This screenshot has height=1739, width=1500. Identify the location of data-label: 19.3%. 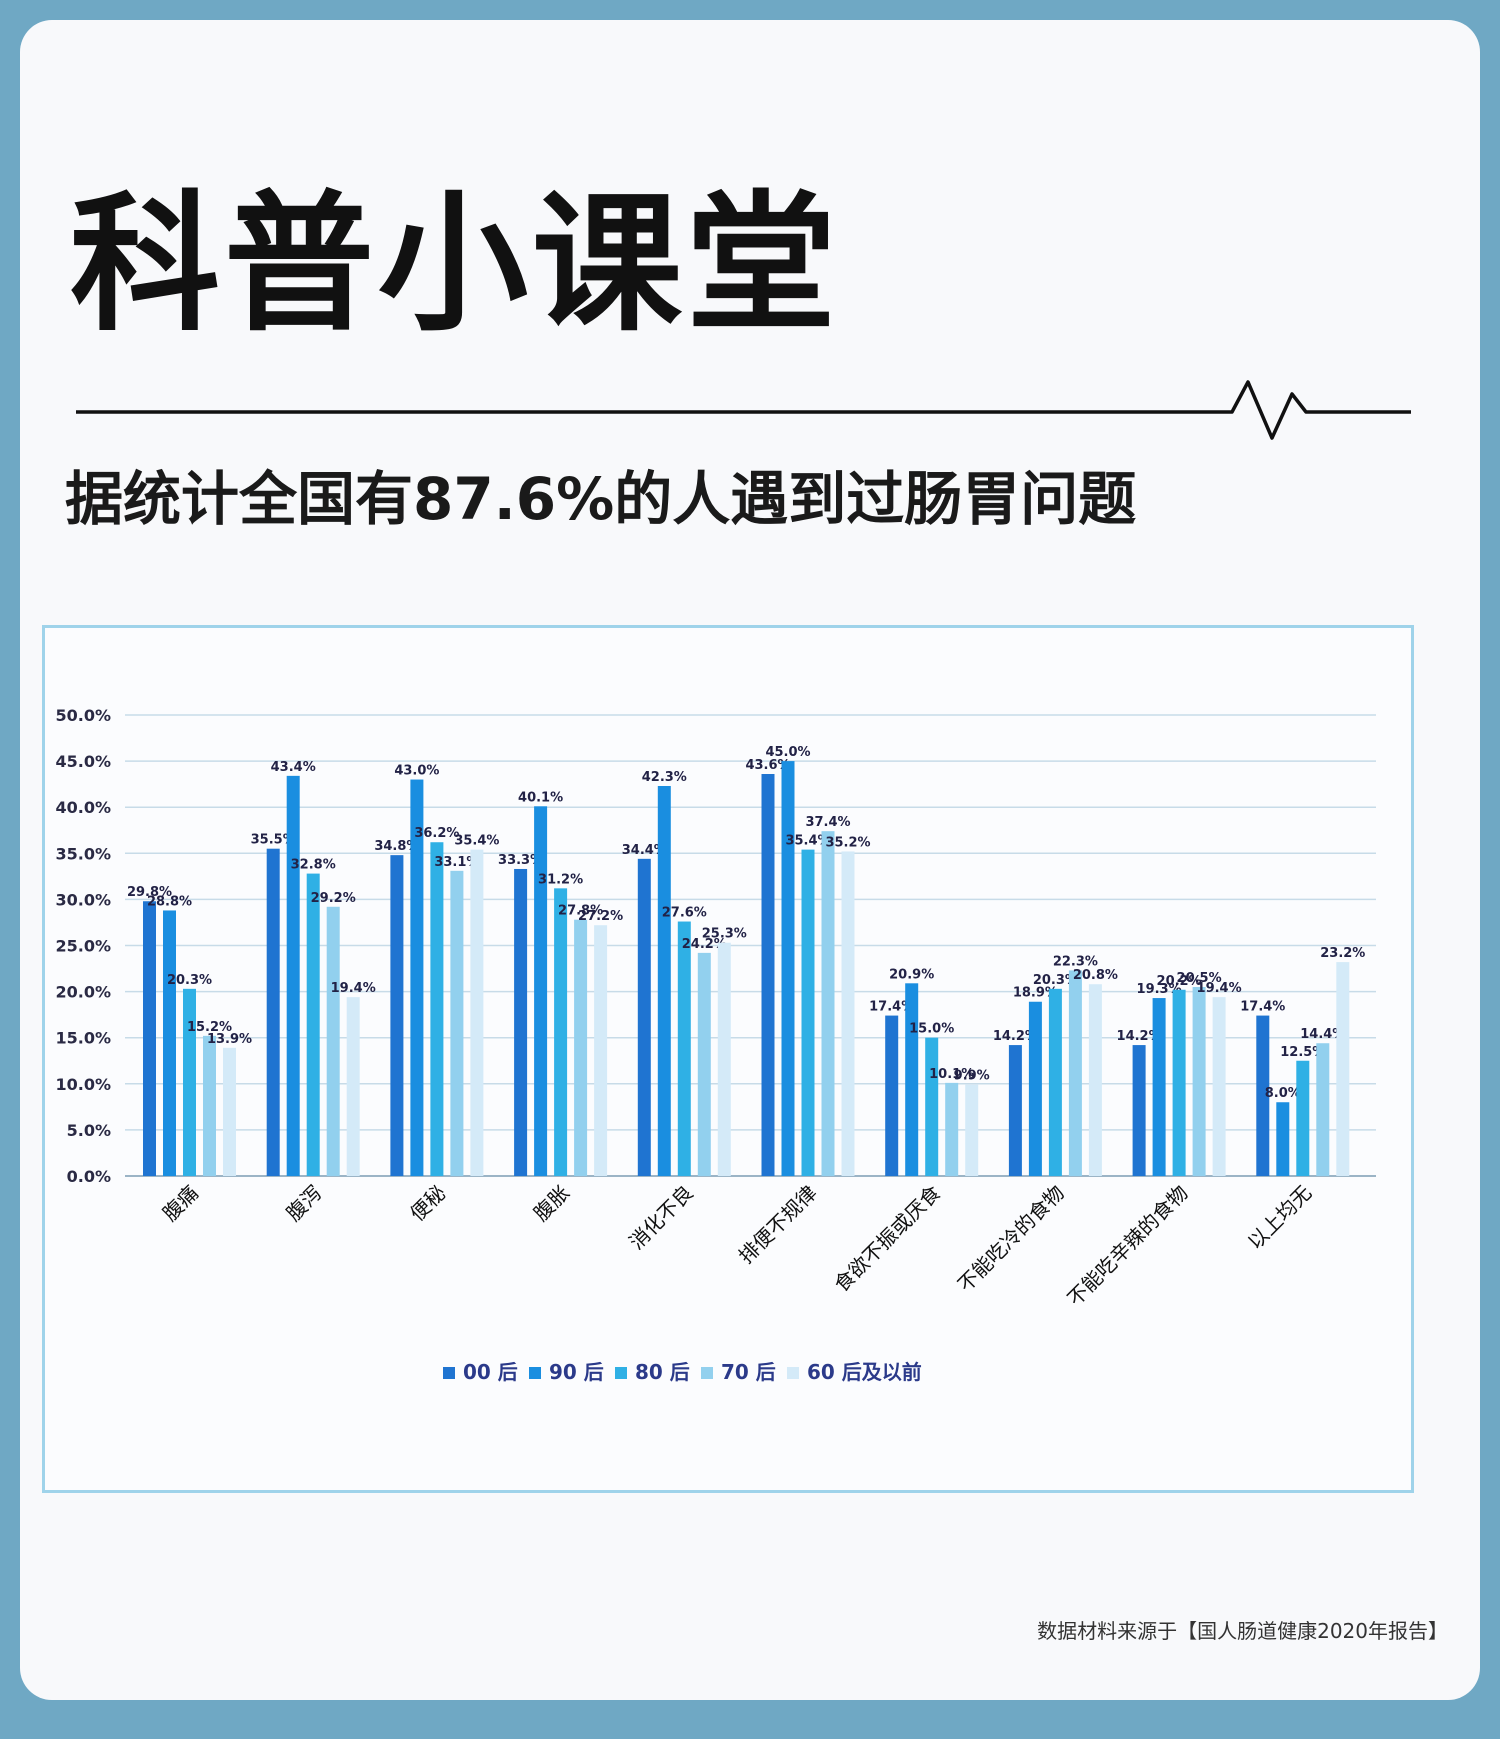
(1159, 989).